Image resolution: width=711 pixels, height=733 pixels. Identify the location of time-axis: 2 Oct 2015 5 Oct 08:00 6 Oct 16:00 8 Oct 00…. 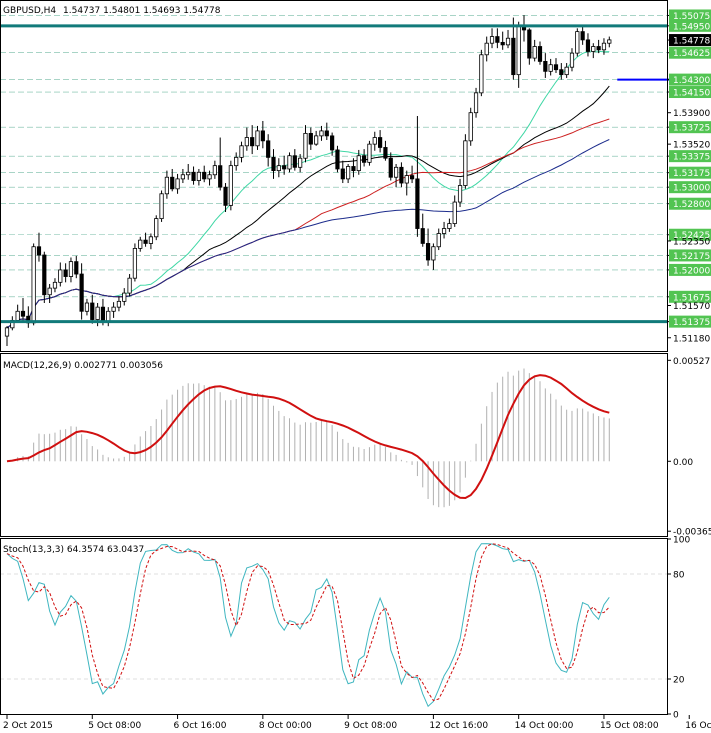
(357, 723).